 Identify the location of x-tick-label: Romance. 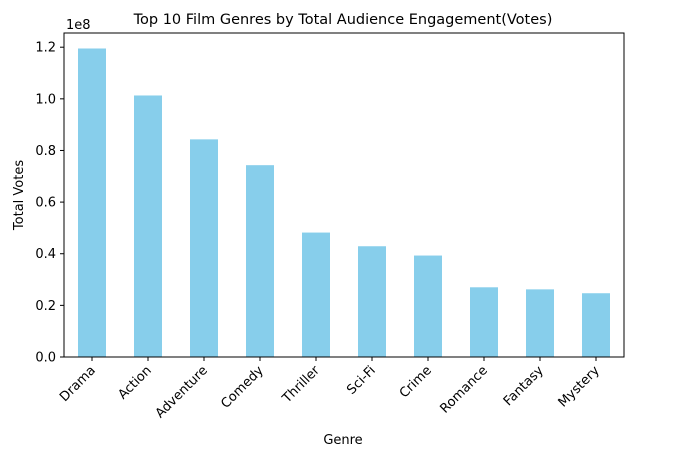
(463, 389).